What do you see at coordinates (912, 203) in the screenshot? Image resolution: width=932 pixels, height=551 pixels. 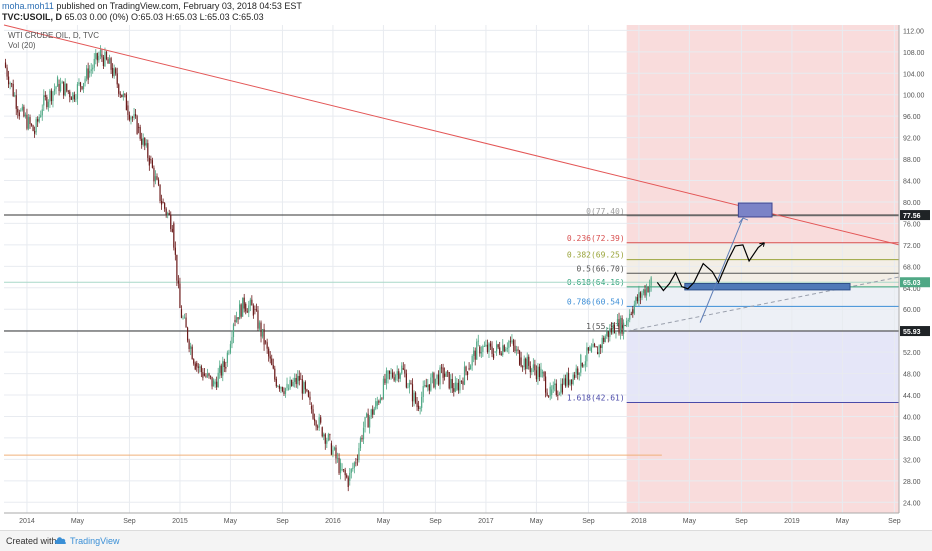 I see `y-tick-label: 80.00` at bounding box center [912, 203].